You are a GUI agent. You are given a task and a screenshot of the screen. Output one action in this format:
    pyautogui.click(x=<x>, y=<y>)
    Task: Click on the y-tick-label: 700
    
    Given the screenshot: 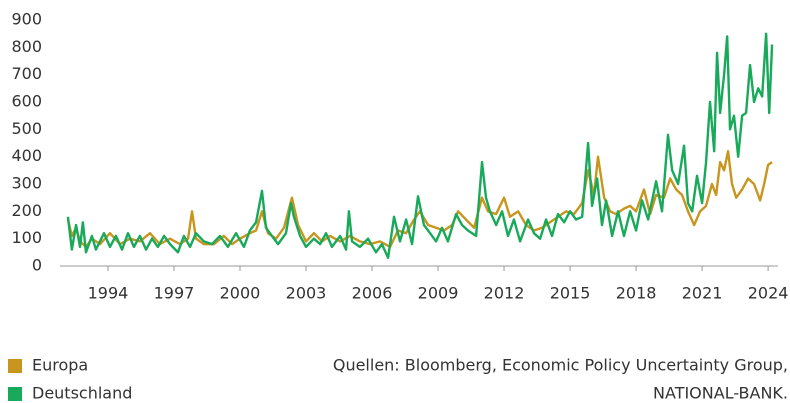 What is the action you would take?
    pyautogui.click(x=26, y=73)
    